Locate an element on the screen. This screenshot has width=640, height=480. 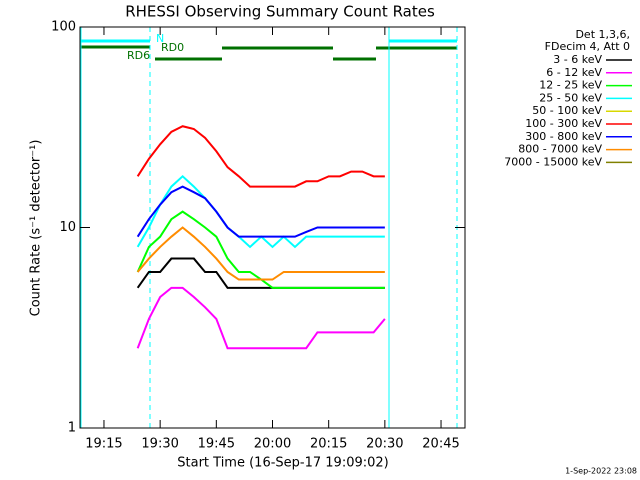
y-axis-label: Count Rate (s⁻¹ detector⁻¹) is located at coordinates (36, 228).